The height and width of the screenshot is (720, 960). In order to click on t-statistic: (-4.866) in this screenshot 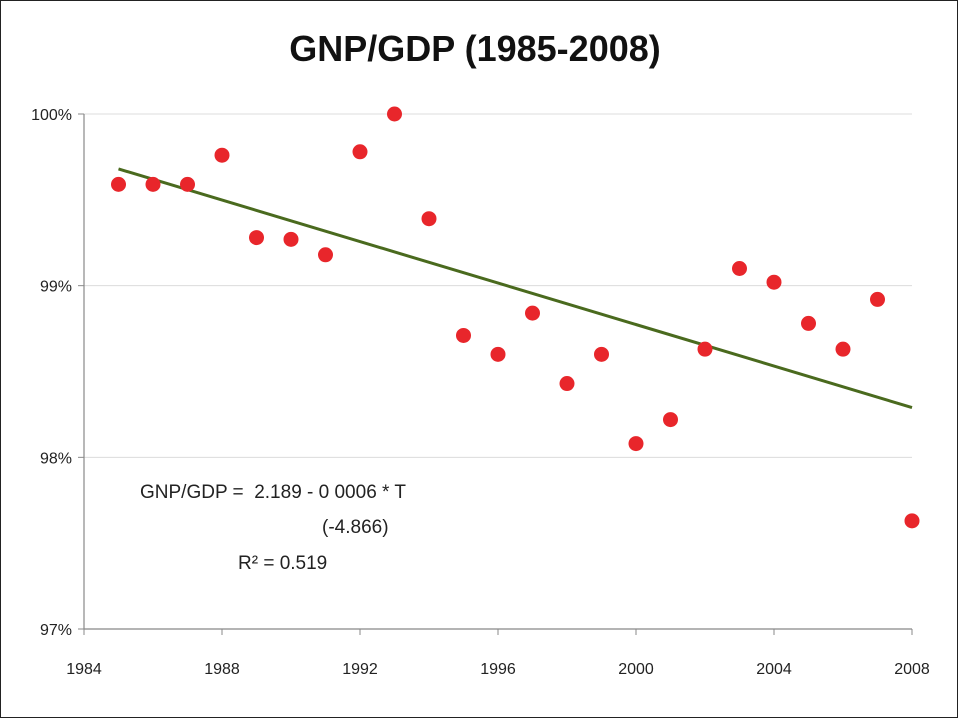, I will do `click(355, 527)`.